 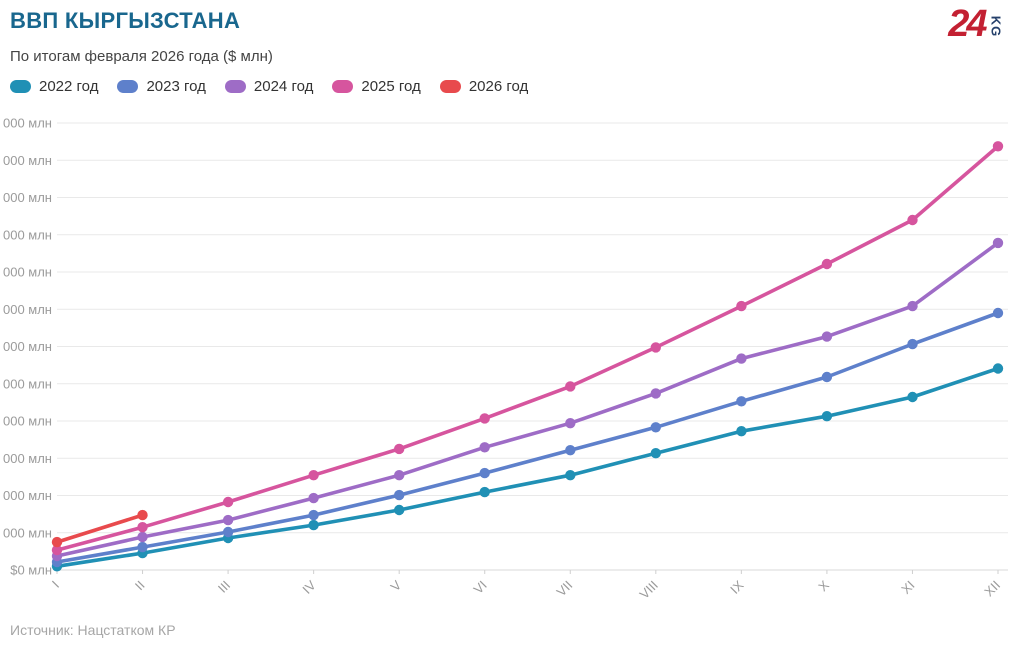 What do you see at coordinates (967, 24) in the screenshot?
I see `logo-24-text: 24` at bounding box center [967, 24].